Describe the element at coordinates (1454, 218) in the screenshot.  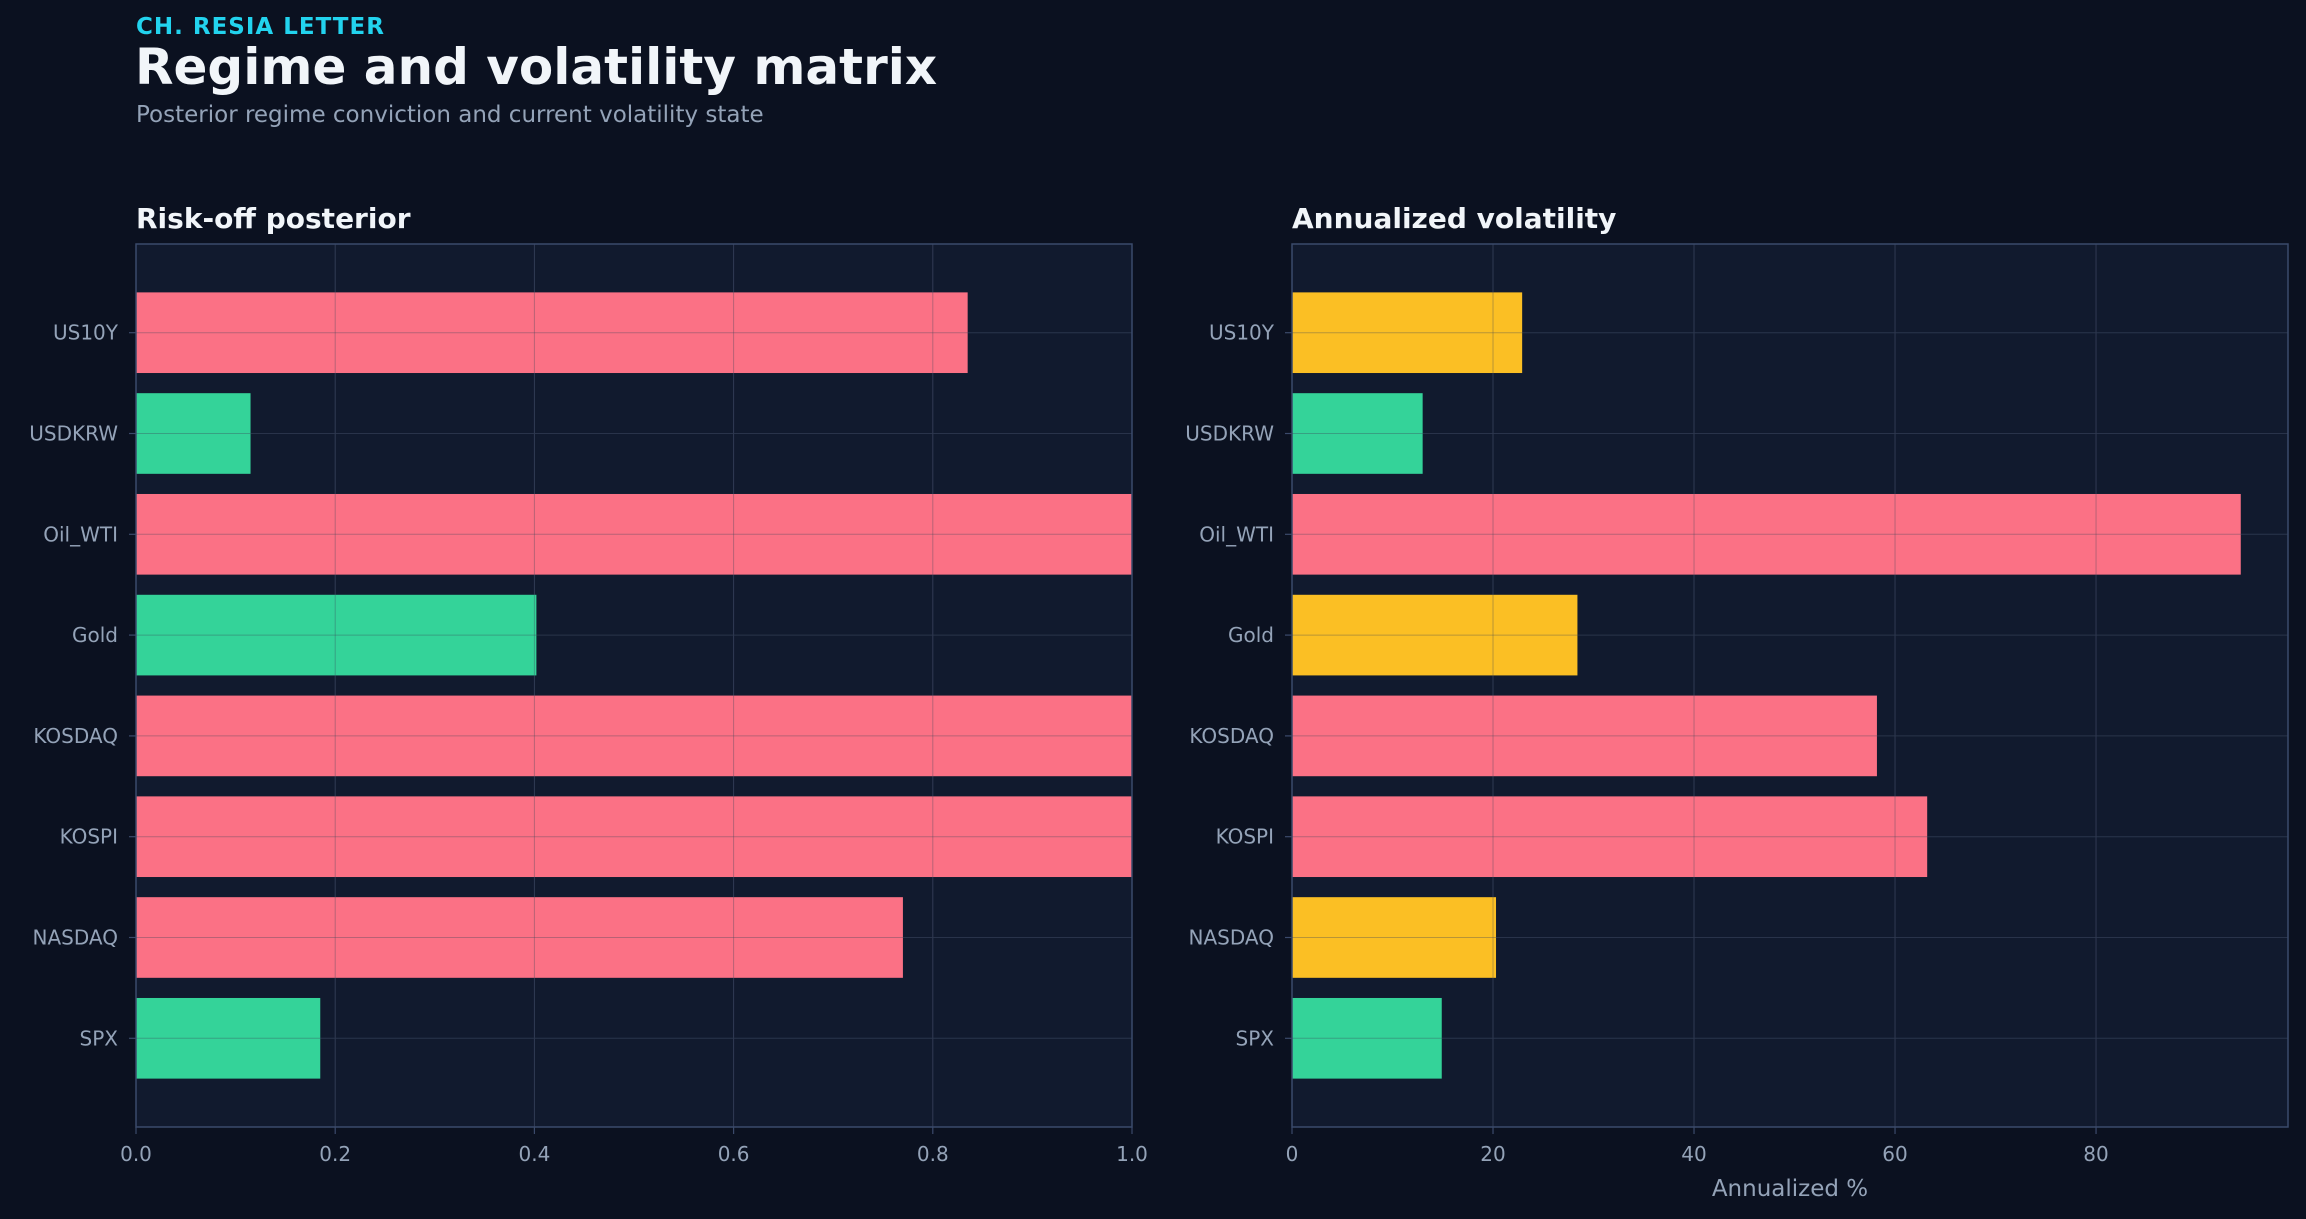
I see `chart-title: Annualized volatility` at that location.